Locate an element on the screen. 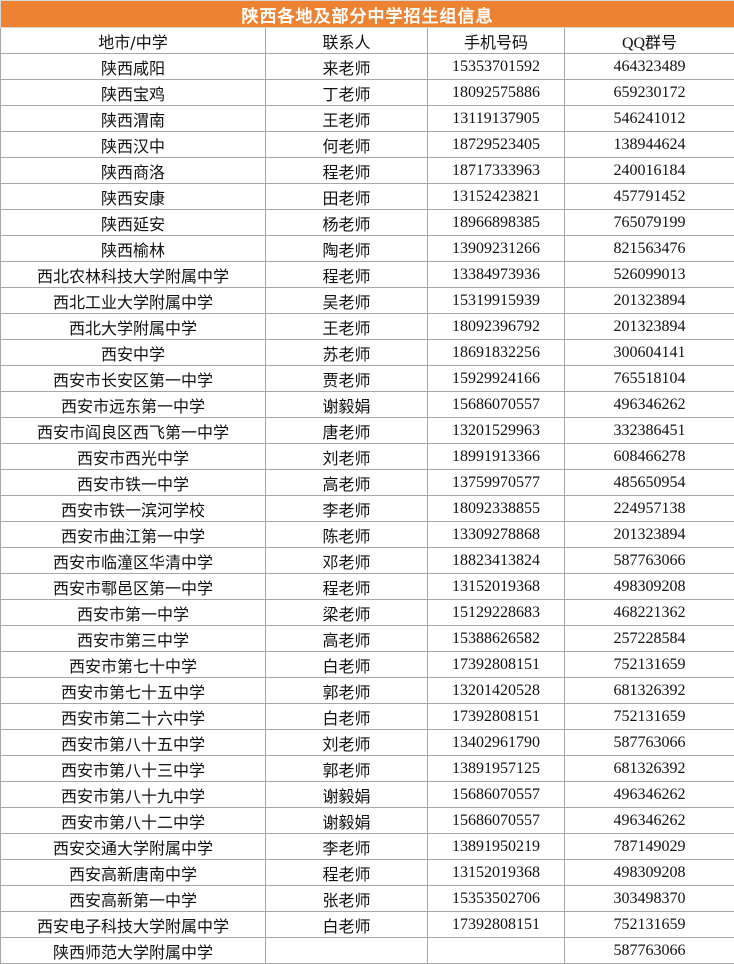 This screenshot has width=734, height=964. qq-group-cell: 332386451 is located at coordinates (649, 431).